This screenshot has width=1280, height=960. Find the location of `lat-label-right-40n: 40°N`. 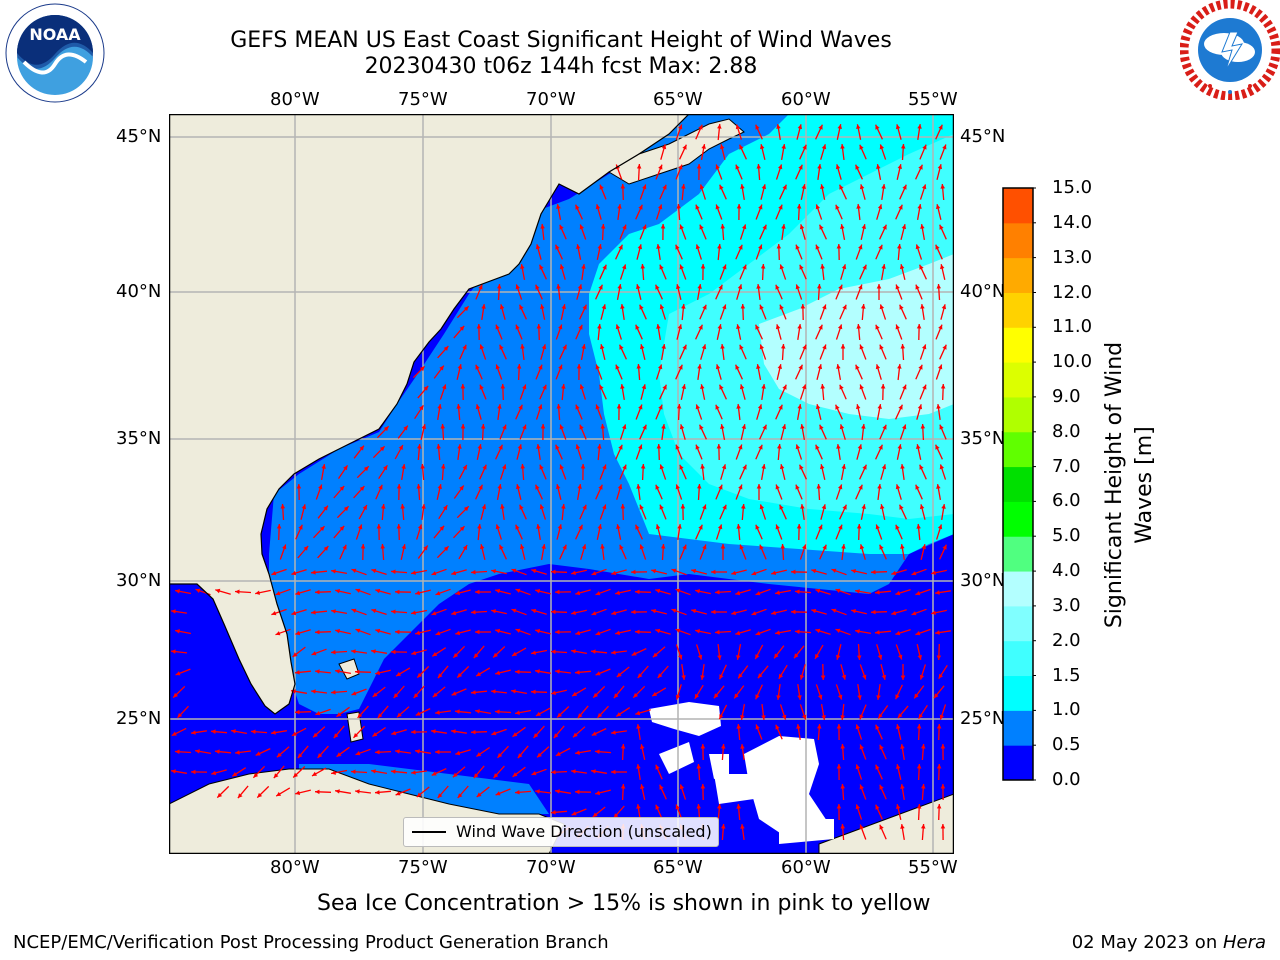

lat-label-right-40n: 40°N is located at coordinates (983, 291).